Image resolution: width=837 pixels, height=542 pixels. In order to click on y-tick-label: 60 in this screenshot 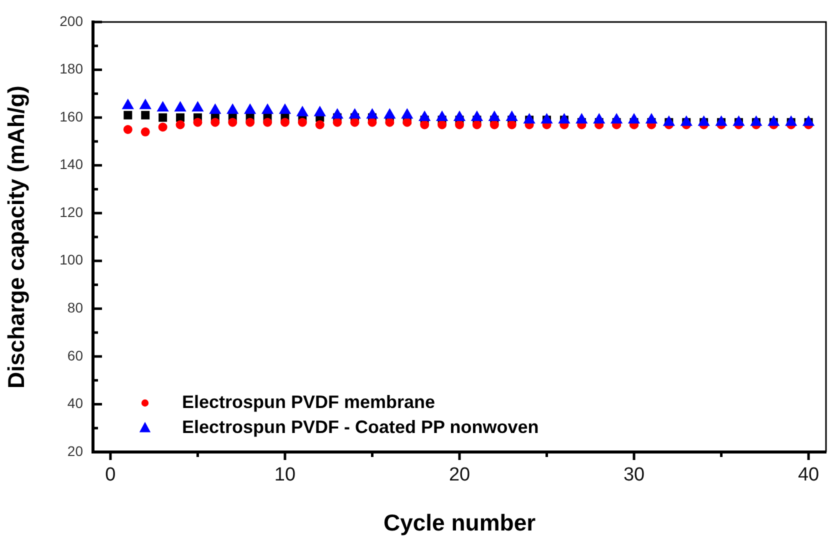, I will do `click(75, 355)`.